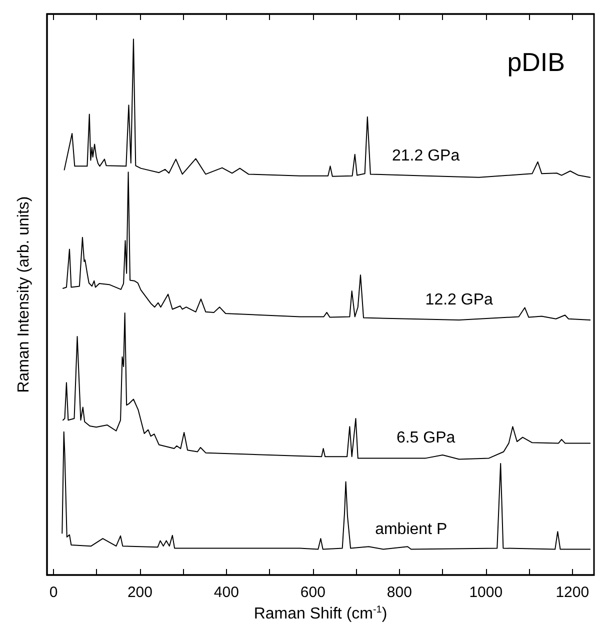 The image size is (598, 633). What do you see at coordinates (426, 155) in the screenshot?
I see `series-label: 21.2 GPa` at bounding box center [426, 155].